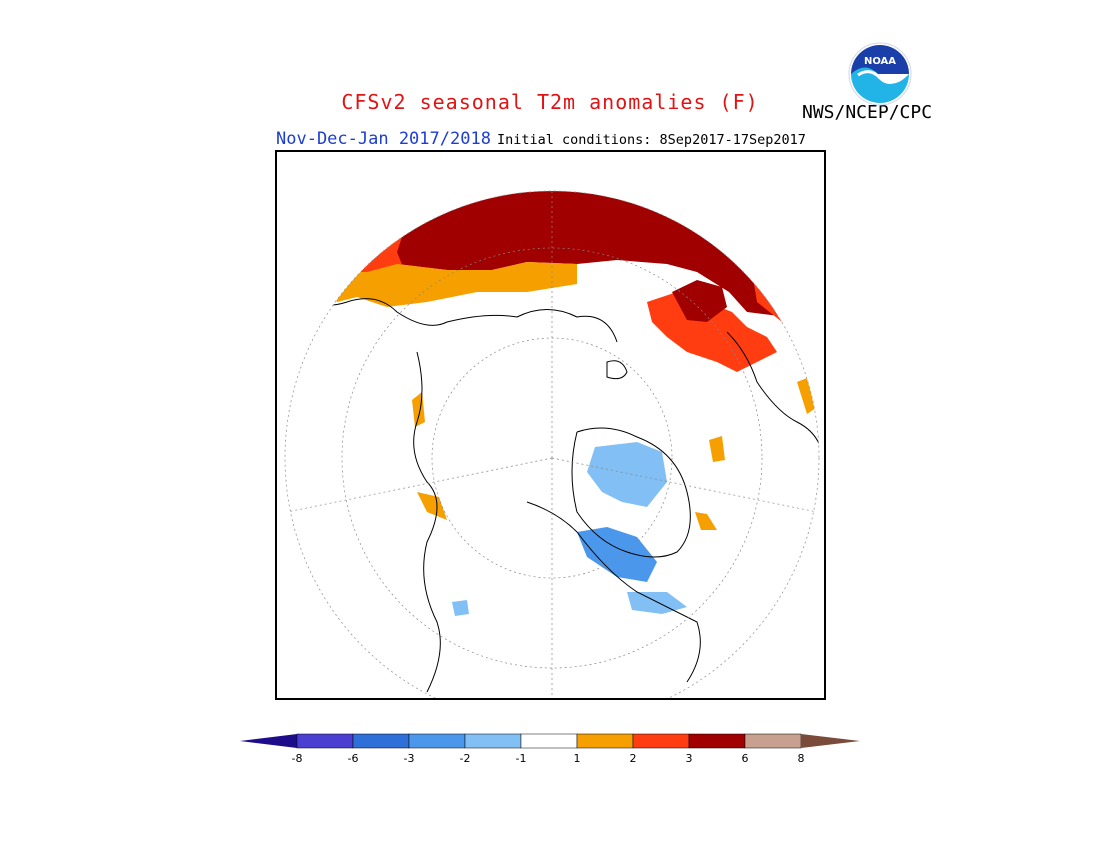 This screenshot has height=850, width=1100. I want to click on legend-label: -3, so click(409, 758).